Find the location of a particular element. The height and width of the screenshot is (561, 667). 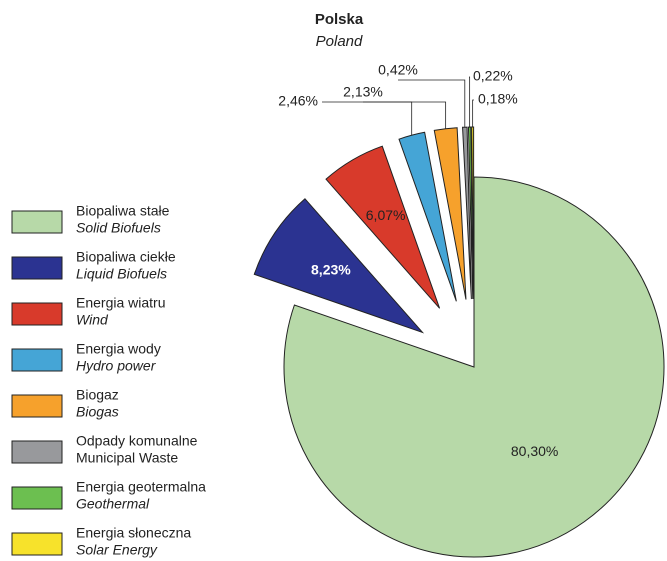

legend-label-en: Solar Energy is located at coordinates (117, 550).